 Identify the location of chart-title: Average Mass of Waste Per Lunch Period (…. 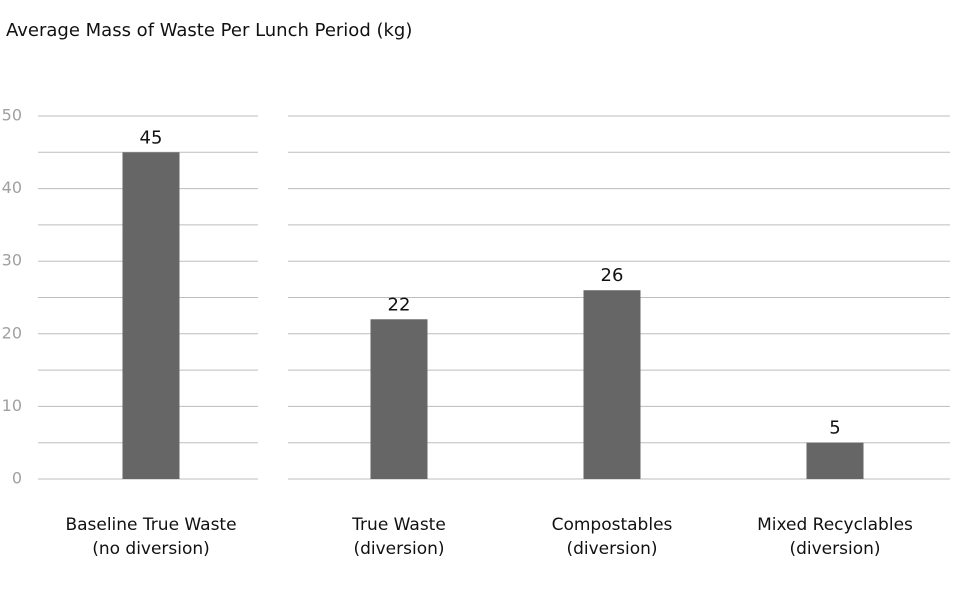
(209, 30).